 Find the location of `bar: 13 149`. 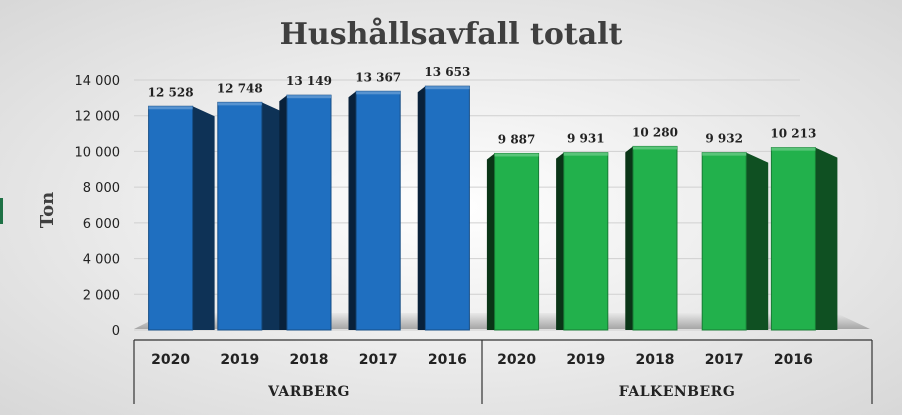

bar: 13 149 is located at coordinates (305, 202).